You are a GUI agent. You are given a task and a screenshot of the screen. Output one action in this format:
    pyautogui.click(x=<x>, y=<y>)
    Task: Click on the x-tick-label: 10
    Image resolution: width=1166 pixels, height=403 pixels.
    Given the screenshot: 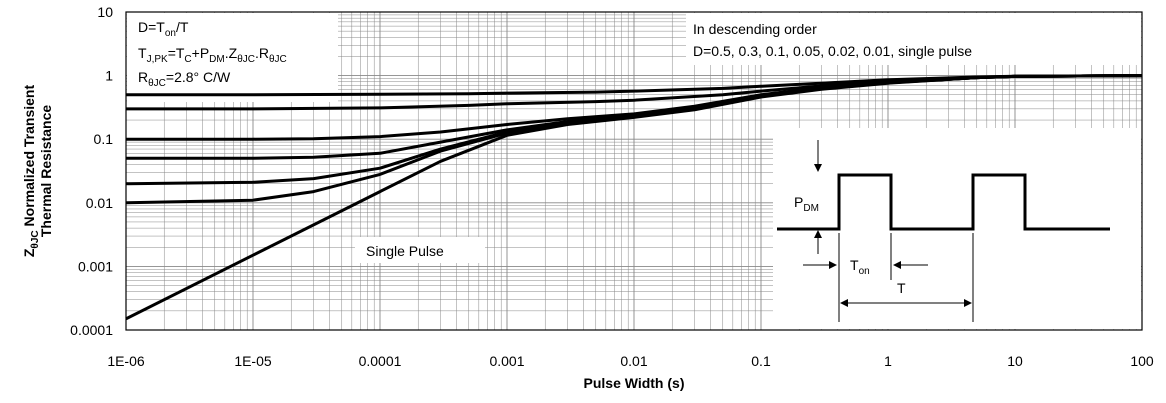 What is the action you would take?
    pyautogui.click(x=1015, y=361)
    